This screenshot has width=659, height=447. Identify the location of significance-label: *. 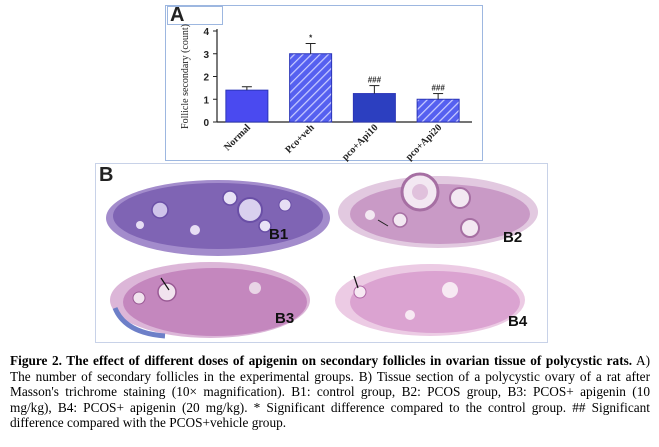
(311, 38).